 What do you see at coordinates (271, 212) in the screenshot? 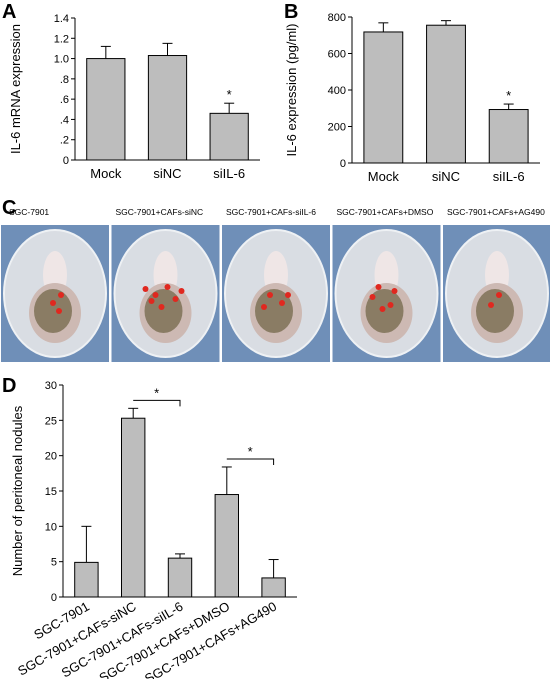
I see `photo-label-sgc-7901-cafs-siil-6: SGC-7901+CAFs-siIL-6` at bounding box center [271, 212].